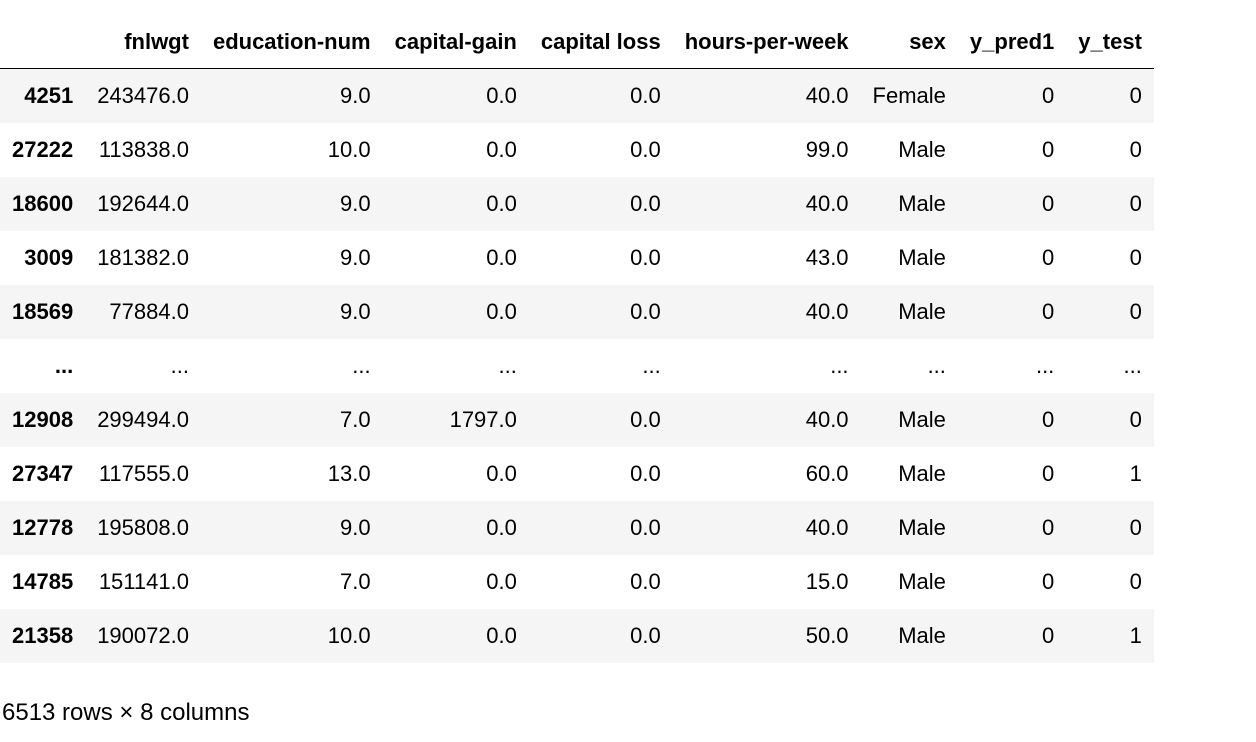  What do you see at coordinates (577, 204) in the screenshot?
I see `table-row: 18600 192644.0 9.0 0.0 0.0 40.0 Male 0 0` at bounding box center [577, 204].